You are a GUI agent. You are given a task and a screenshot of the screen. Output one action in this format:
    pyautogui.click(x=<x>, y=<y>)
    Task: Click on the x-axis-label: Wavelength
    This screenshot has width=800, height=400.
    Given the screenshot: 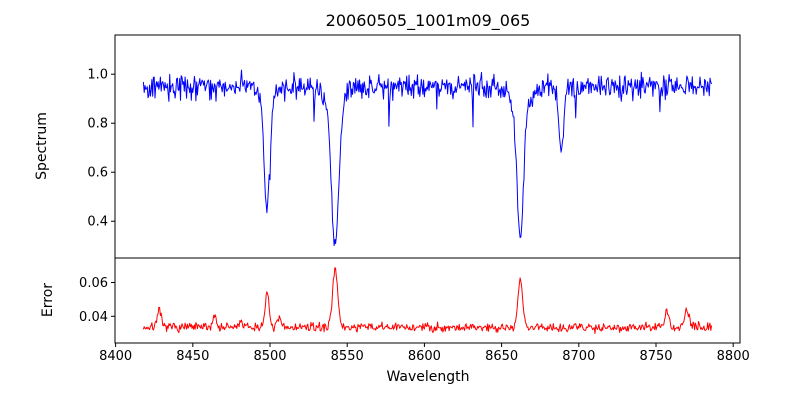 What is the action you would take?
    pyautogui.click(x=427, y=377)
    